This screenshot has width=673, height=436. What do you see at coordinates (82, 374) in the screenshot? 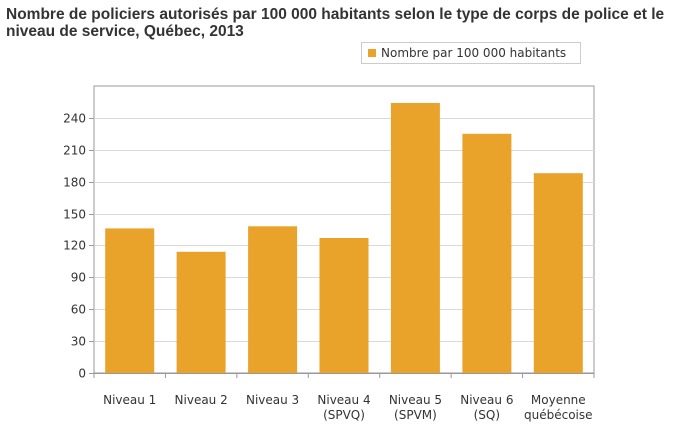
I see `y-tick-label: 0` at bounding box center [82, 374].